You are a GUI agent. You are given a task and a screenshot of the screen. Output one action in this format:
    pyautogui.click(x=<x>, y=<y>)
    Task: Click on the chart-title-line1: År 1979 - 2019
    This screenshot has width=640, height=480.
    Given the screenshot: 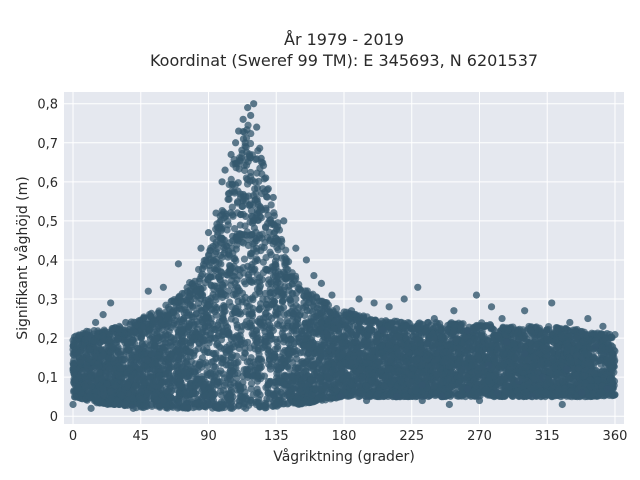 What is the action you would take?
    pyautogui.click(x=344, y=39)
    